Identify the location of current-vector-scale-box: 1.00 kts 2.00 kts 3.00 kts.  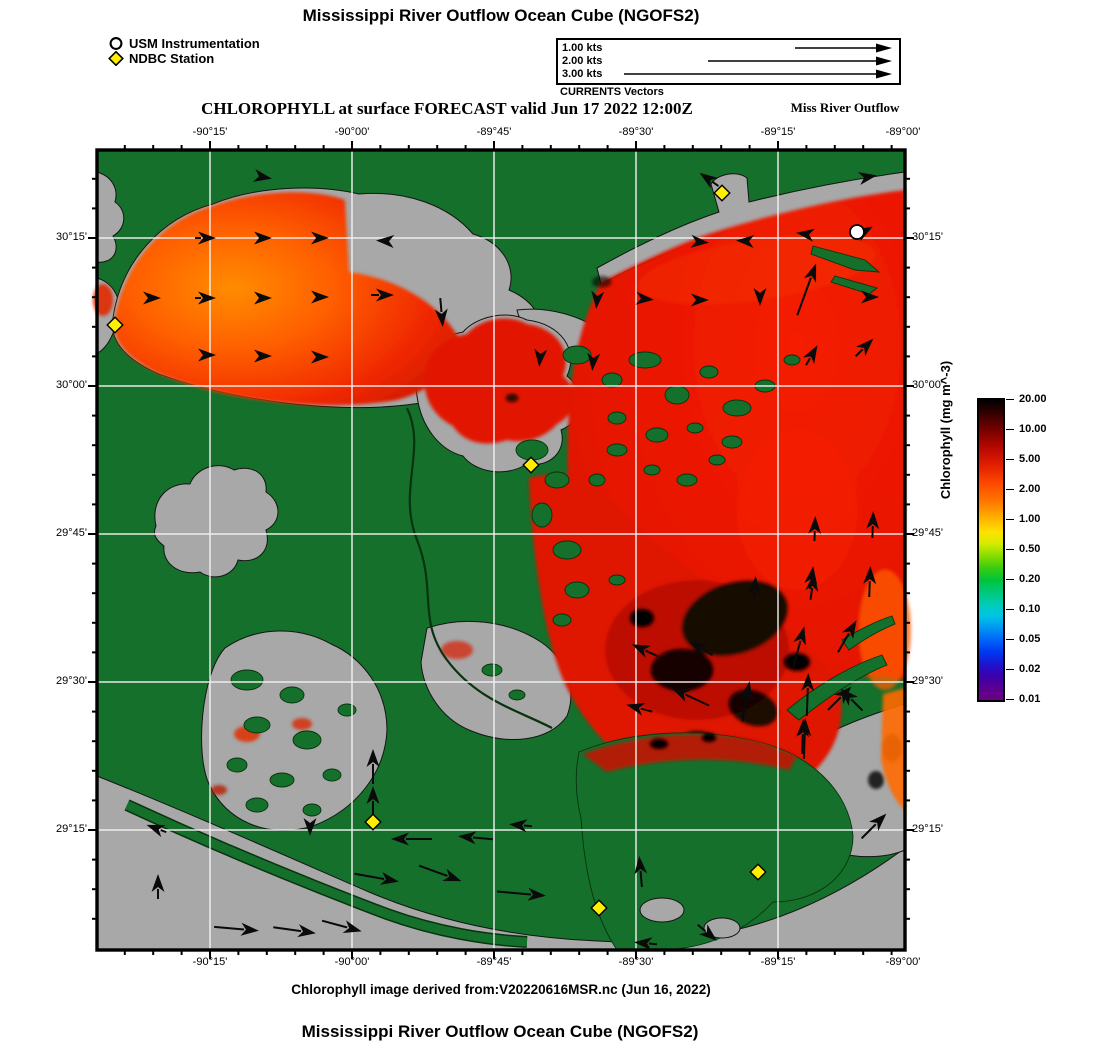
(728, 61).